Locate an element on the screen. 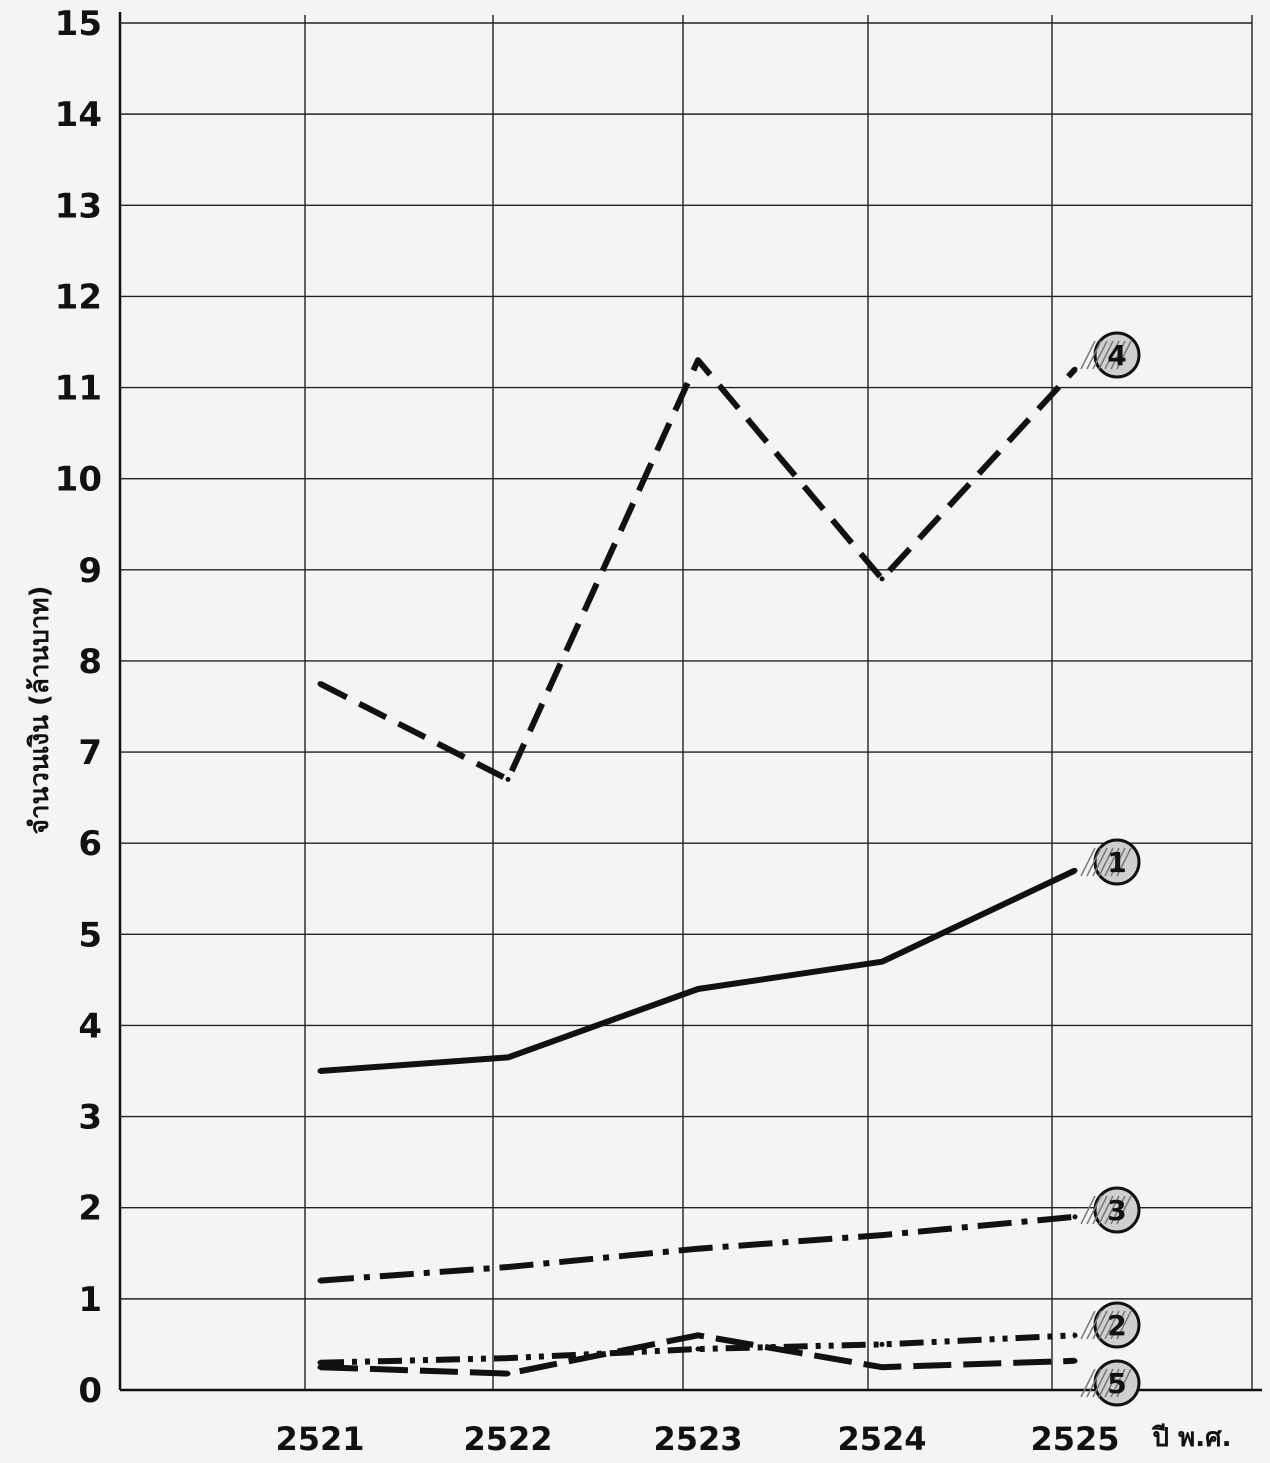 This screenshot has width=1270, height=1463. series-marker-3: 3 is located at coordinates (1110, 1210).